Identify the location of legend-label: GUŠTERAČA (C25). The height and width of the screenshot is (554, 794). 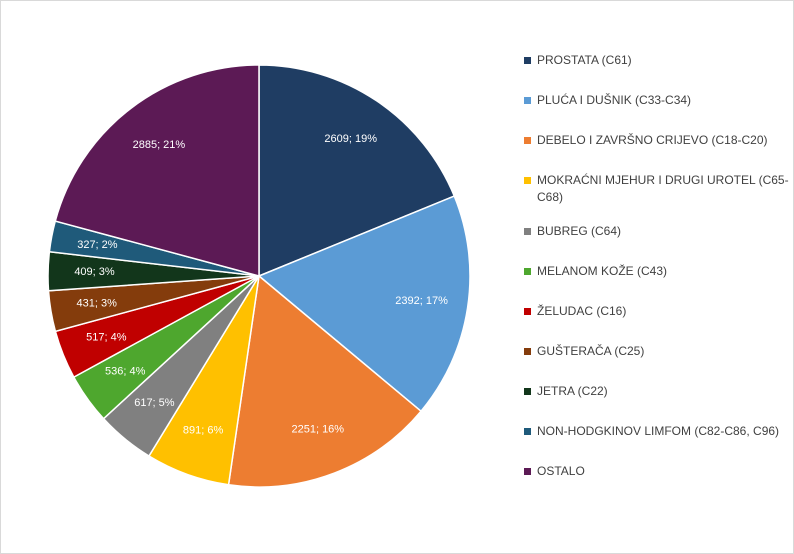
(591, 351).